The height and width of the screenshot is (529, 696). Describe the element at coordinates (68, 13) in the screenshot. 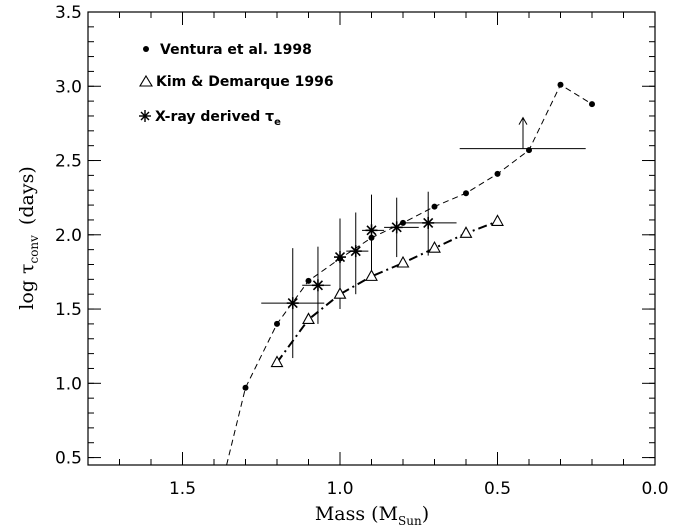

I see `y-tick-label: 3.5` at that location.